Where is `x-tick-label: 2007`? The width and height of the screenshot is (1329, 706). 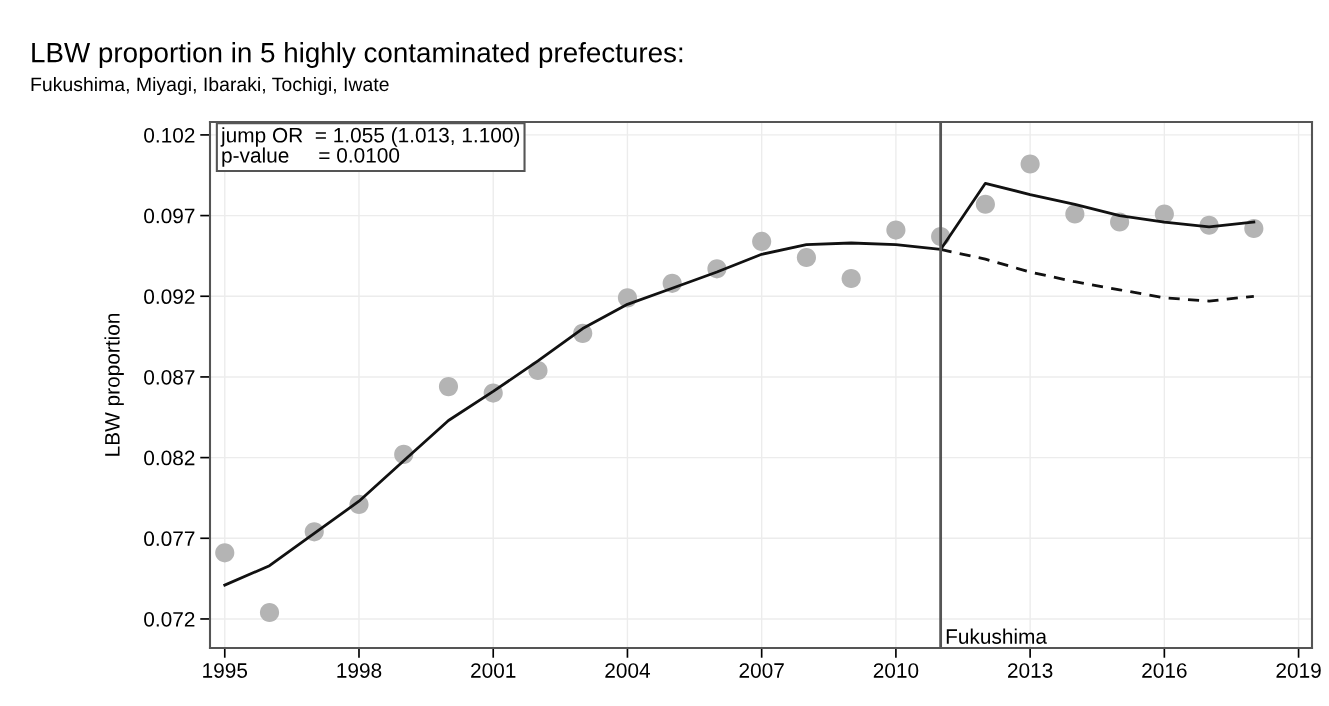
x-tick-label: 2007 is located at coordinates (761, 670).